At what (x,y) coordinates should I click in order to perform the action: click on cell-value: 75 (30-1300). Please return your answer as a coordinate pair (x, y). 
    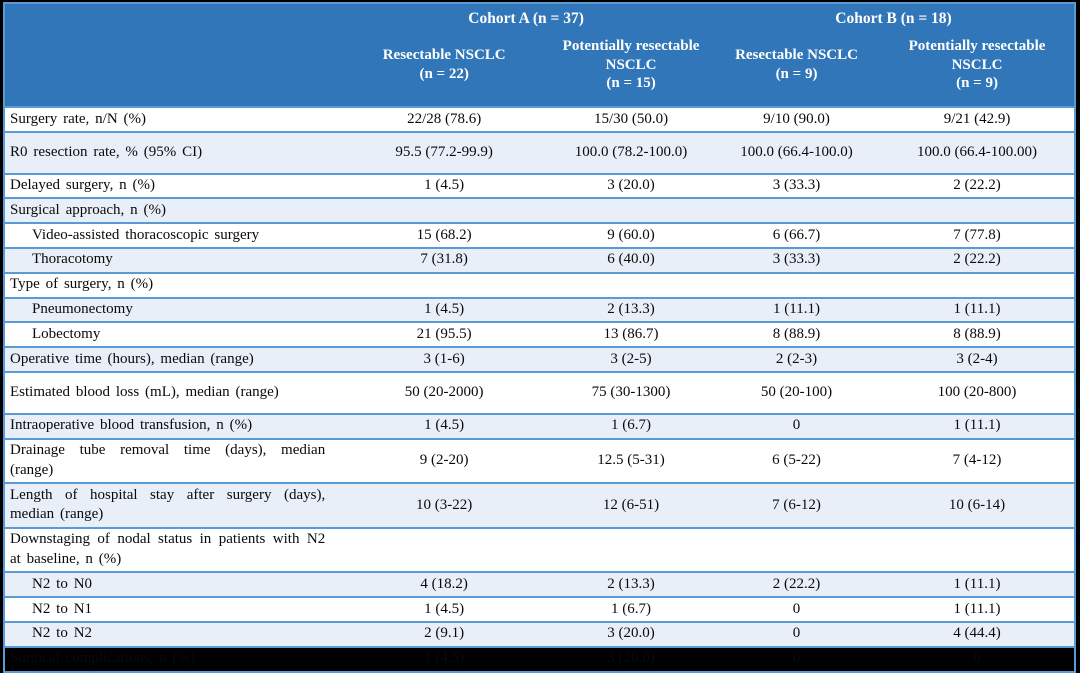
    Looking at the image, I should click on (631, 393).